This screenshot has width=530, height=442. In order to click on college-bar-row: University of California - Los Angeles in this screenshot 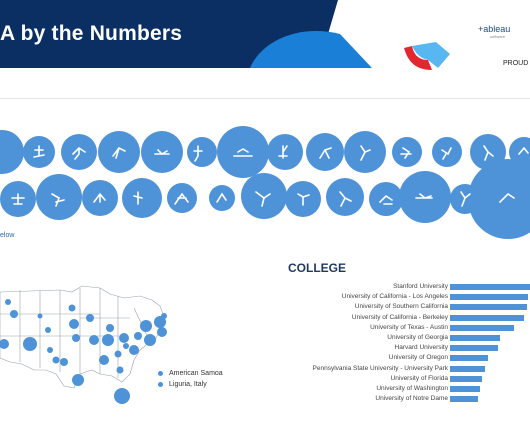, I will do `click(400, 297)`.